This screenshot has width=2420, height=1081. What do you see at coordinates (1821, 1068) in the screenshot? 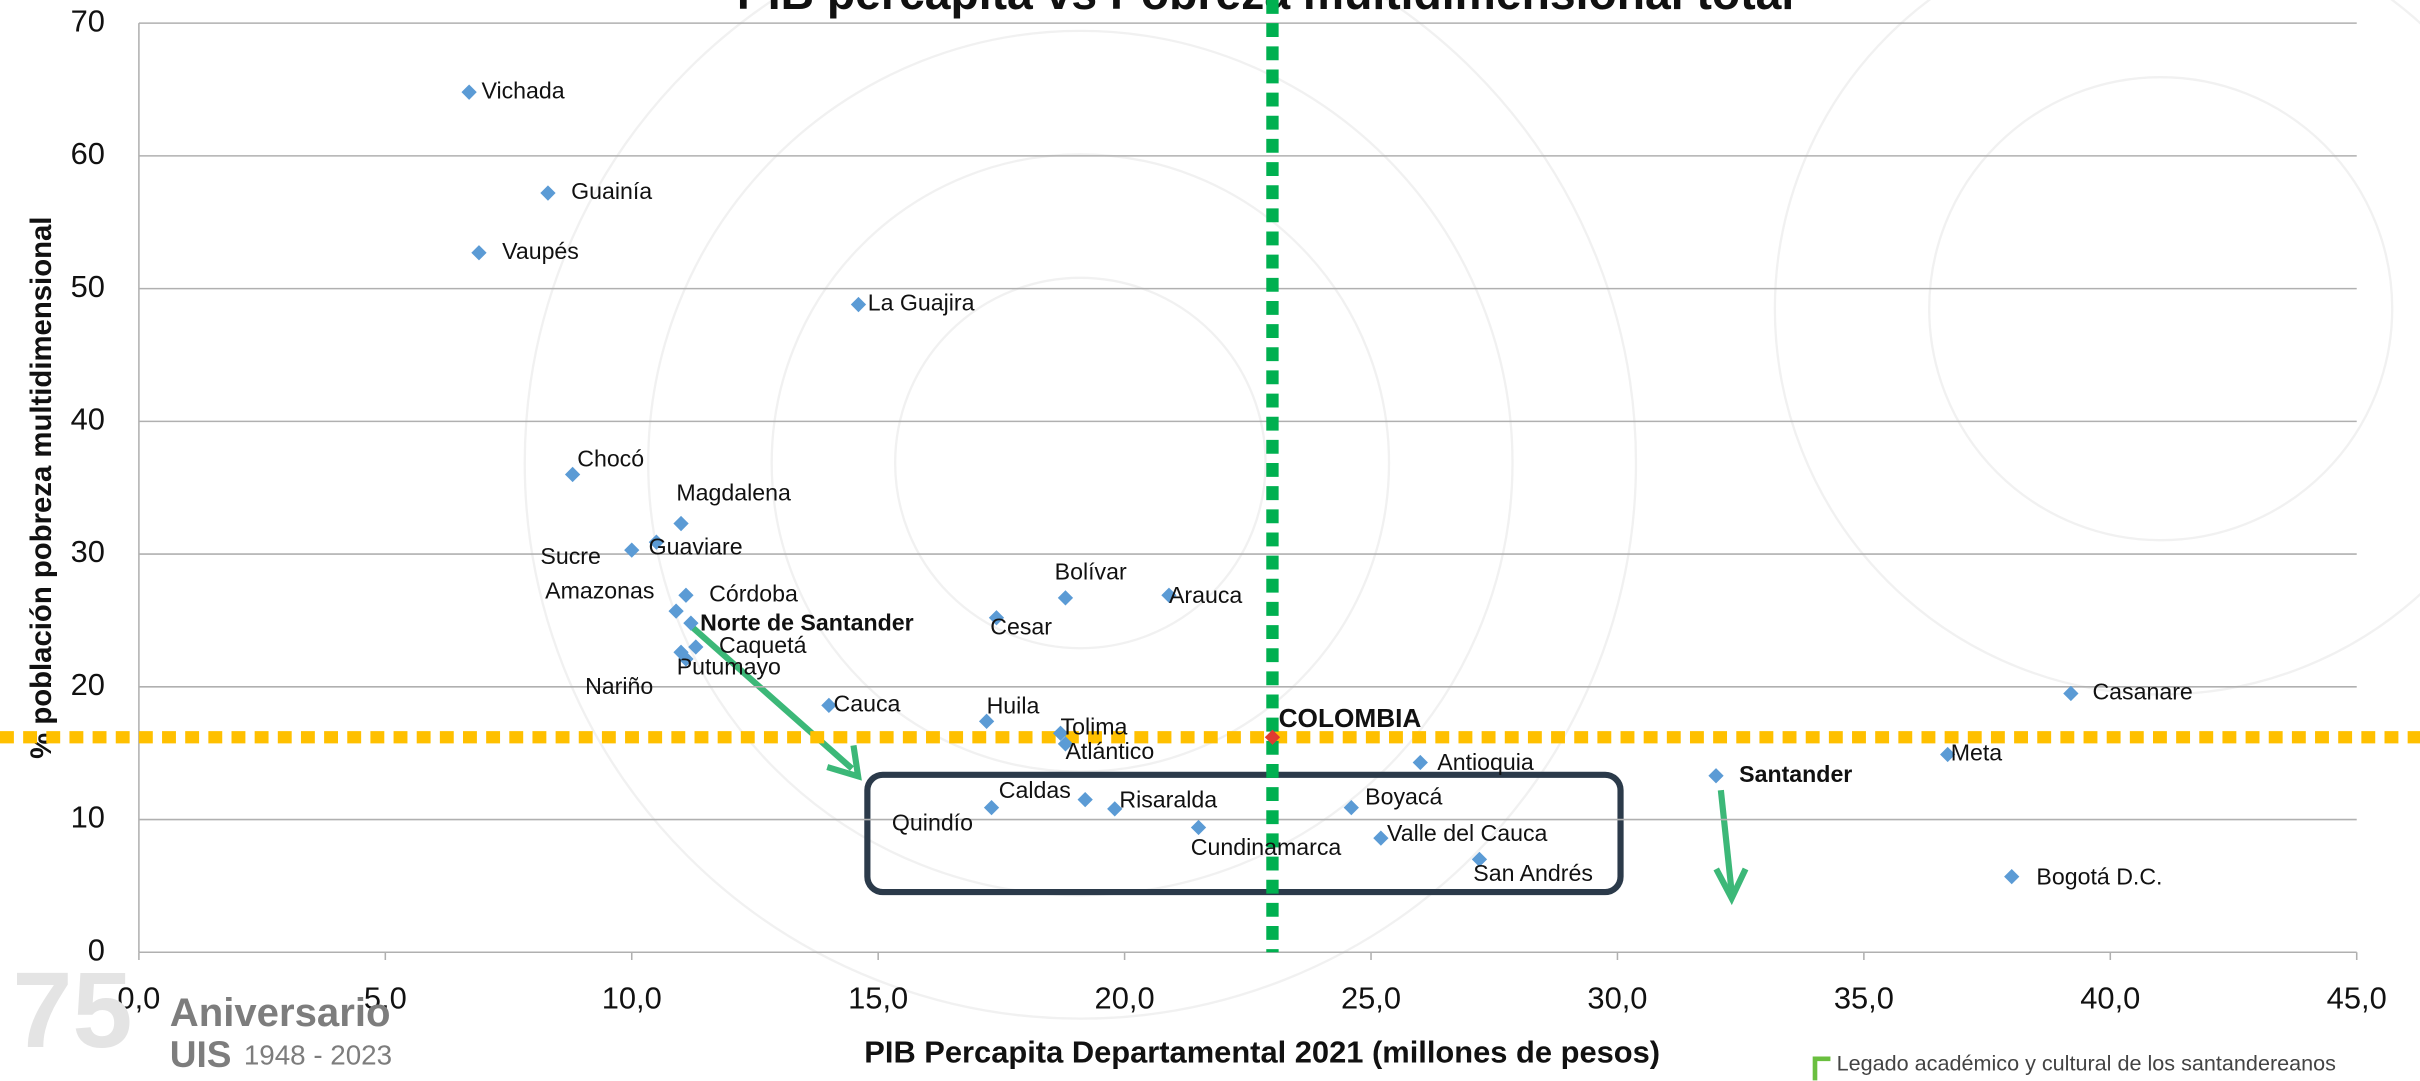
I see `tagline-bracket` at bounding box center [1821, 1068].